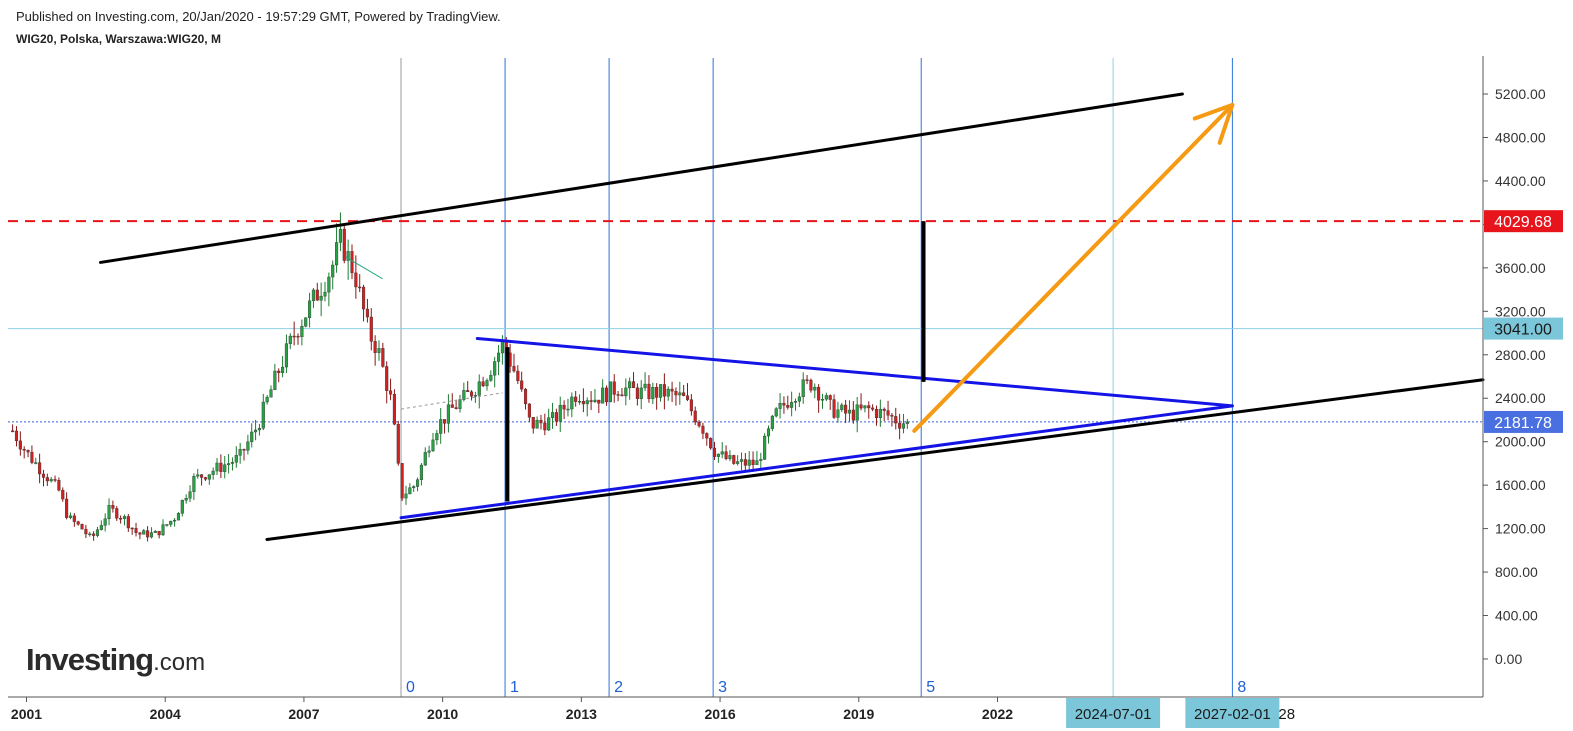  Describe the element at coordinates (90, 659) in the screenshot. I see `logo-main: Investing` at that location.